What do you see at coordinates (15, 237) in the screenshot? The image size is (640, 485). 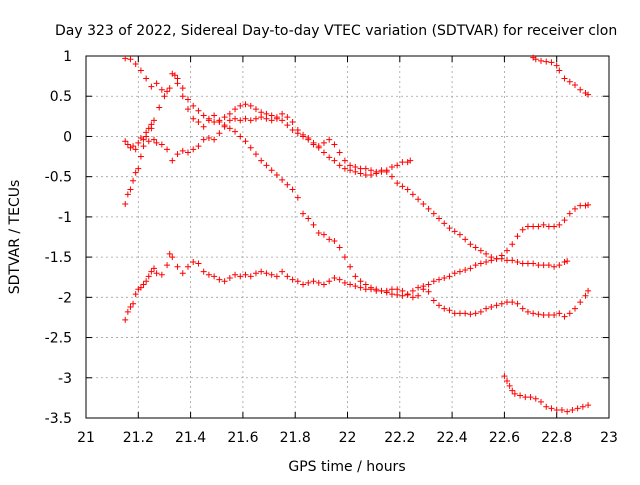 I see `y-axis-label: SDTVAR / TECUs` at bounding box center [15, 237].